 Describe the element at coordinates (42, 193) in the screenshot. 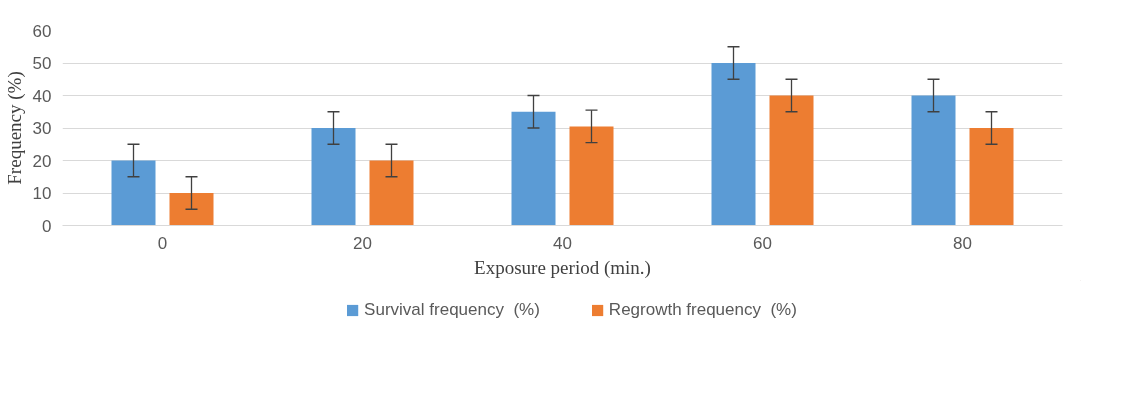

I see `y-tick-label: 10` at that location.